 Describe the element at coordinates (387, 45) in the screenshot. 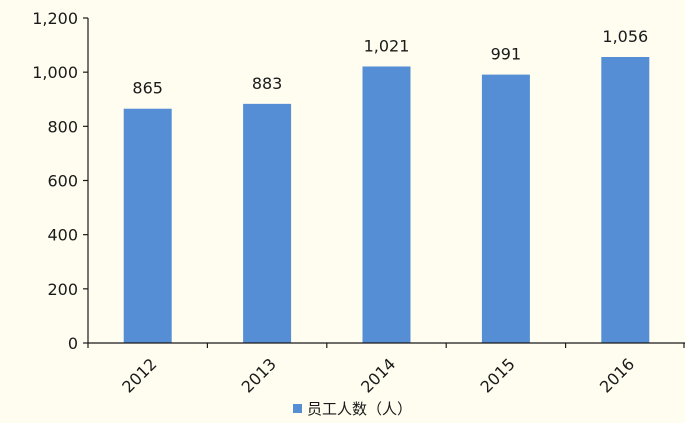

I see `bar-value-label: 1,021` at that location.